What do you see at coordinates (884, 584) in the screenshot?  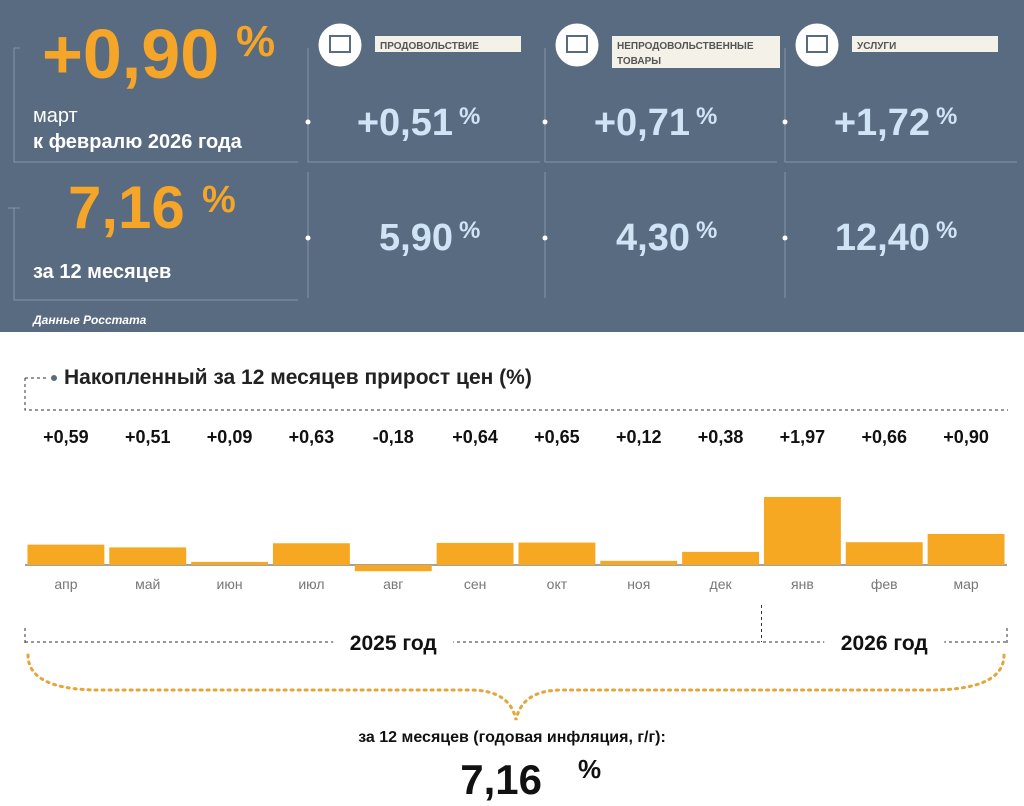 I see `x-tick-label: фев` at bounding box center [884, 584].